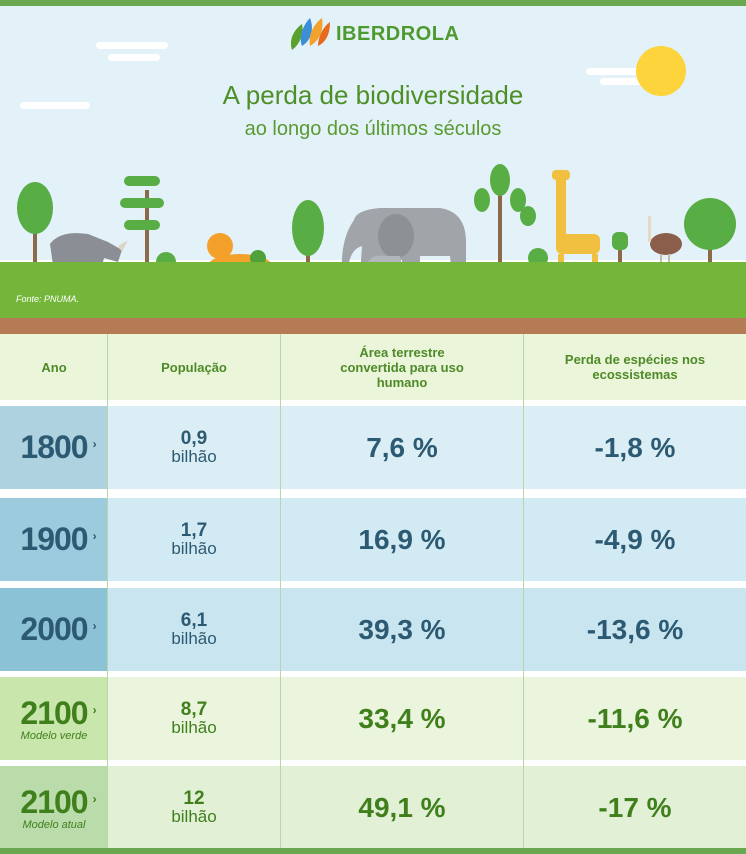 The height and width of the screenshot is (854, 746). What do you see at coordinates (54, 367) in the screenshot?
I see `header-year: Ano` at bounding box center [54, 367].